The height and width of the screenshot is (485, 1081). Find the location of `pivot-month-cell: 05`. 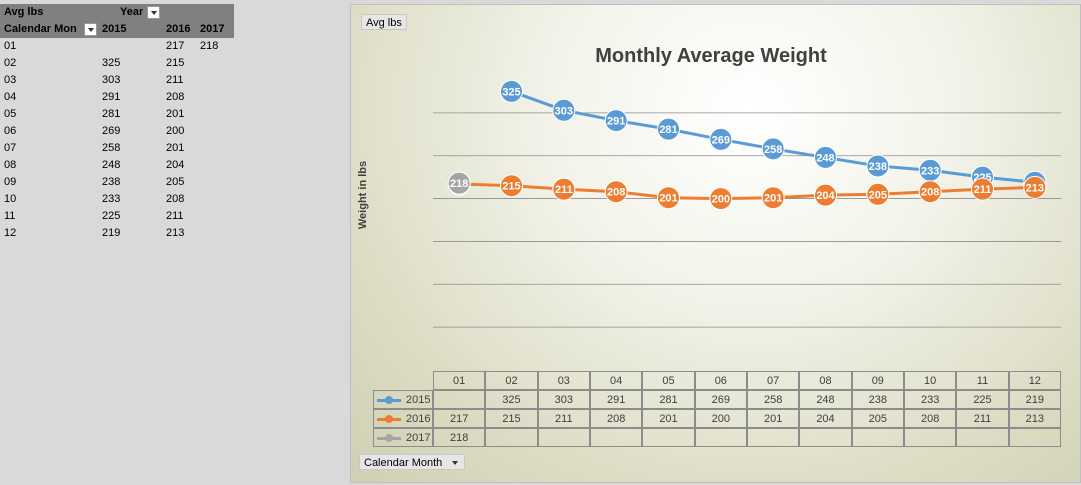

pivot-month-cell: 05 is located at coordinates (10, 114).